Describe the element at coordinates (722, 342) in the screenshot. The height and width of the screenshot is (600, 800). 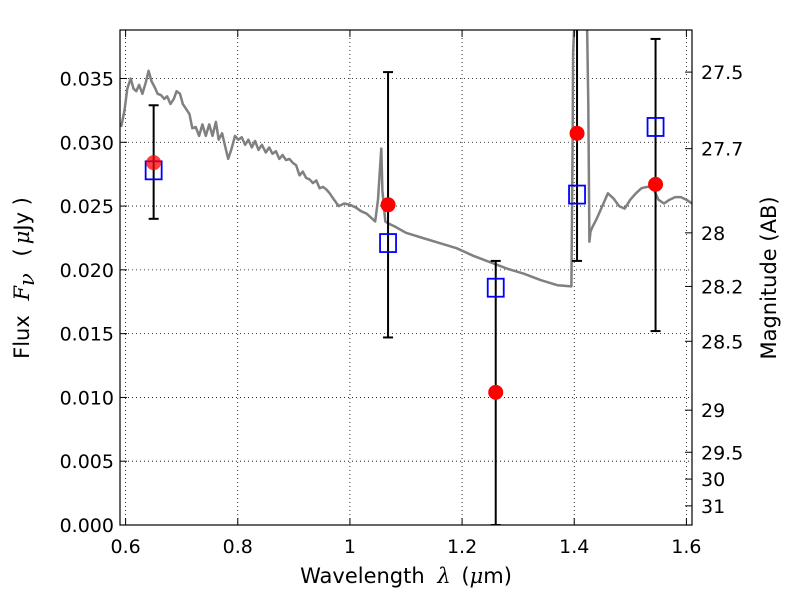
I see `y2-tick-label: 28.5` at that location.